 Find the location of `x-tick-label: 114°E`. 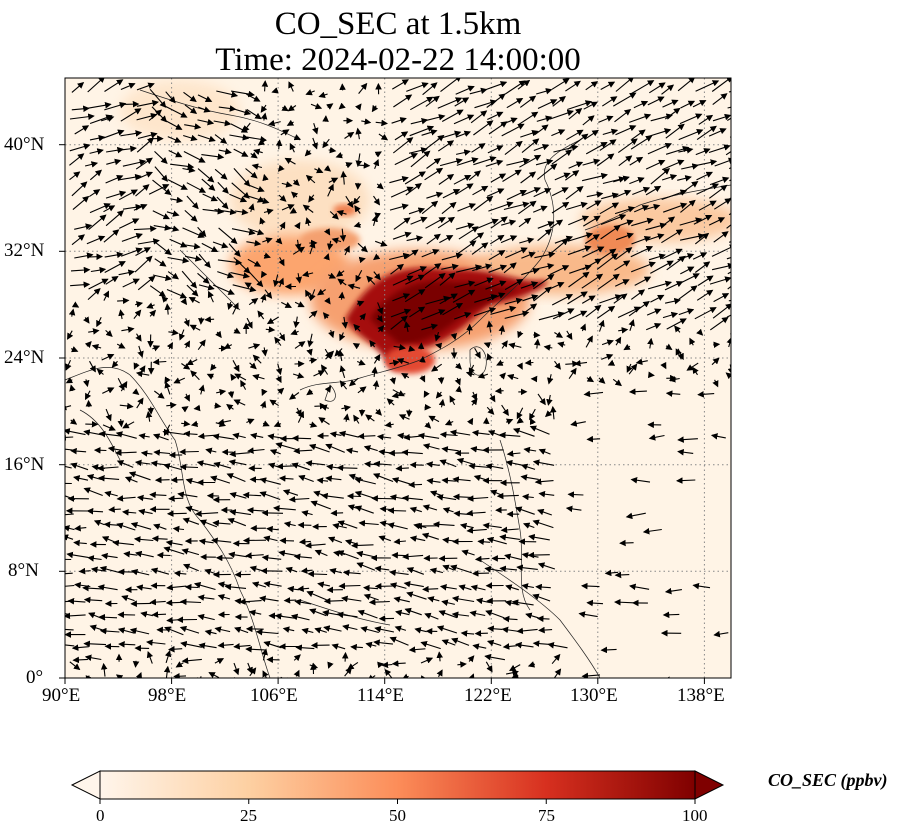

x-tick-label: 114°E is located at coordinates (380, 695).